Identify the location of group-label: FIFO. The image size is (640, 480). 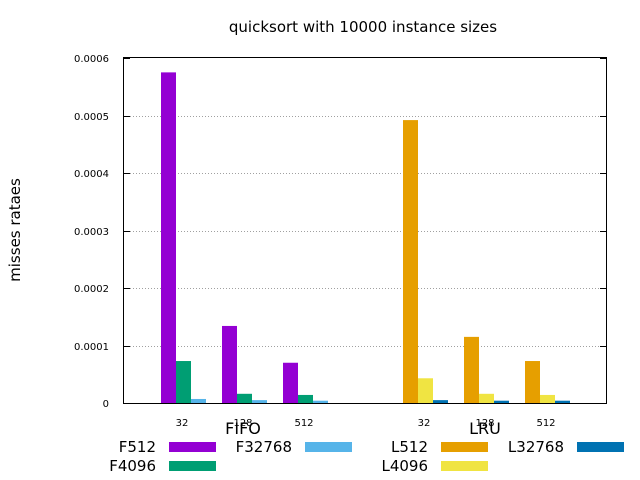
(243, 428).